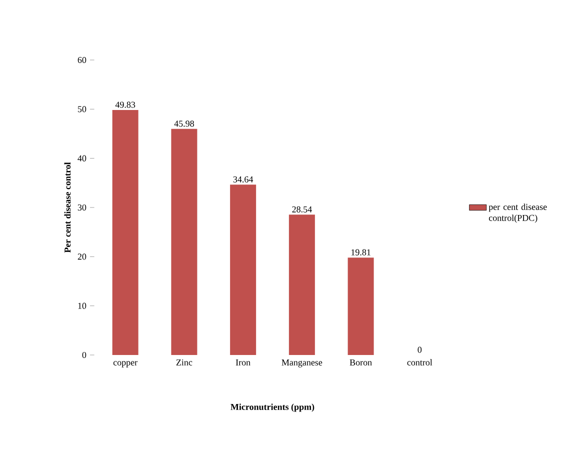 The width and height of the screenshot is (582, 465). Describe the element at coordinates (82, 207) in the screenshot. I see `y-tick-label: 30` at that location.